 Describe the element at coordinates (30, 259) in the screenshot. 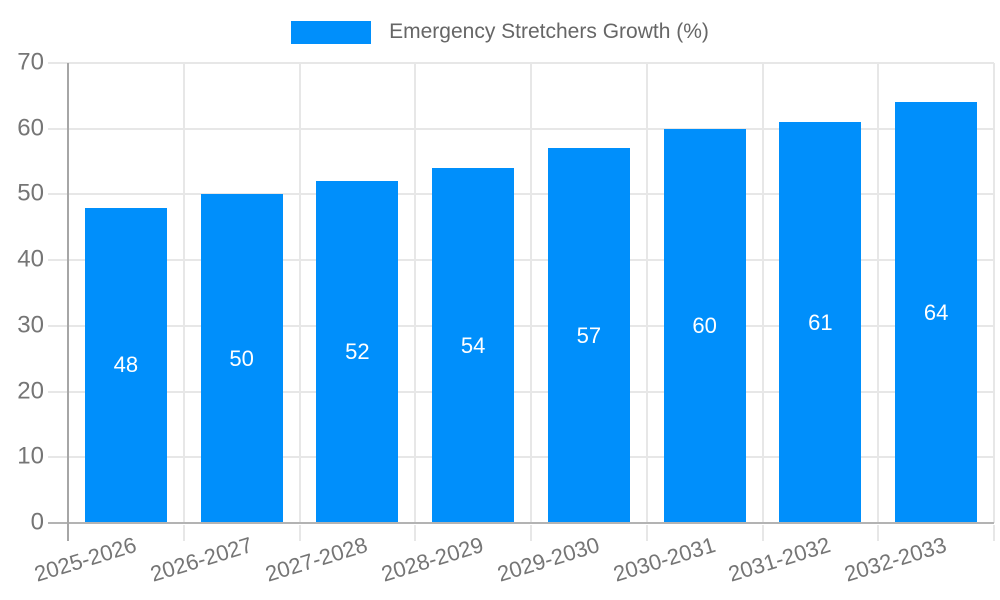

I see `y-axis-tick-label: 40` at that location.